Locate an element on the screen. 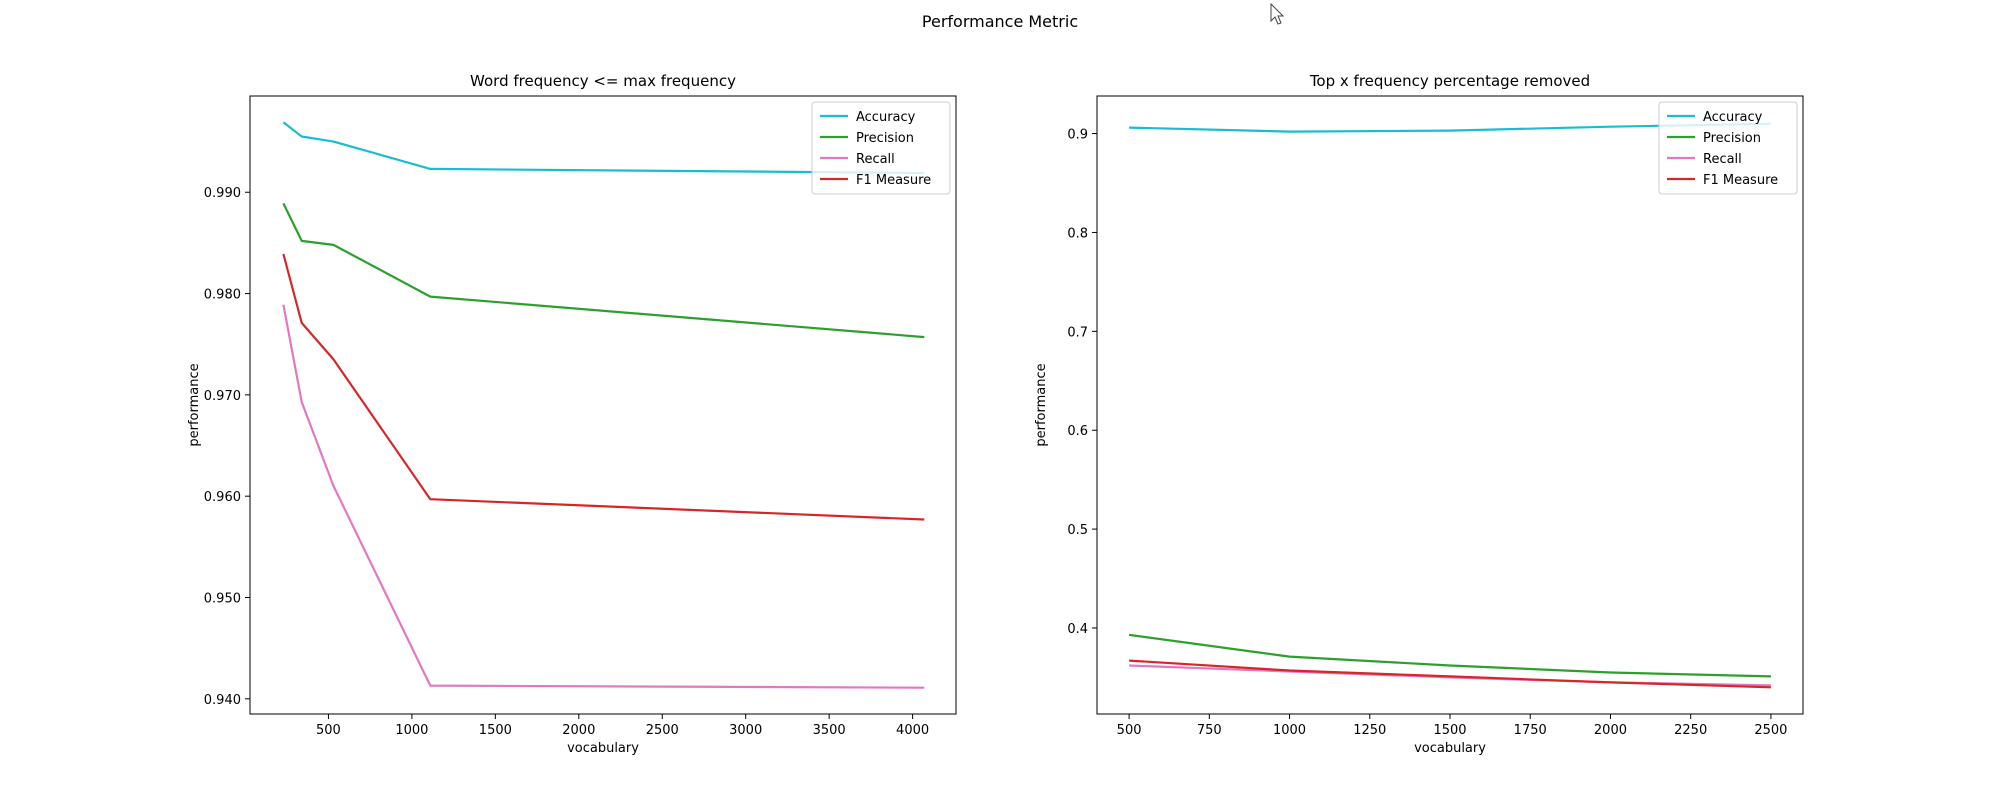 This screenshot has width=2000, height=800. x-tick-label: 3500 is located at coordinates (829, 730).